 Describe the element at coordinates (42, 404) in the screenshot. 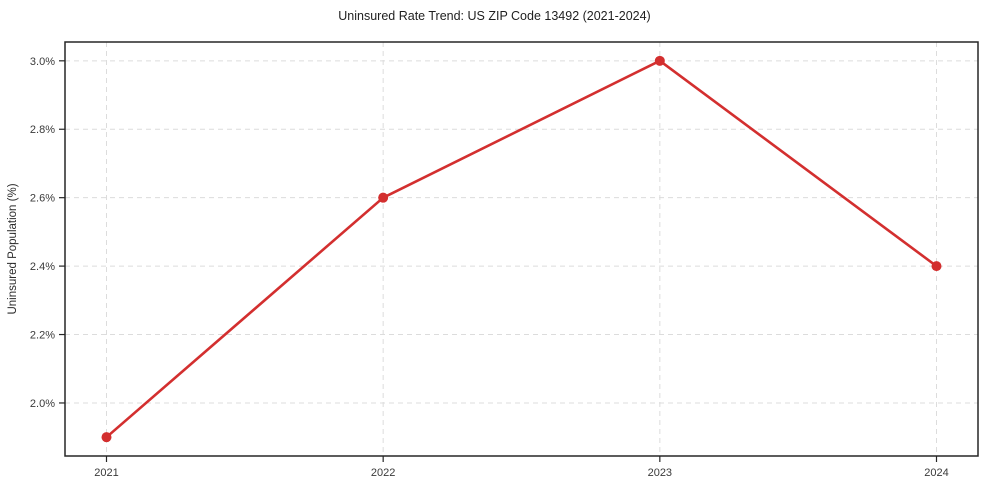

I see `y-tick-label: 2.0%` at that location.